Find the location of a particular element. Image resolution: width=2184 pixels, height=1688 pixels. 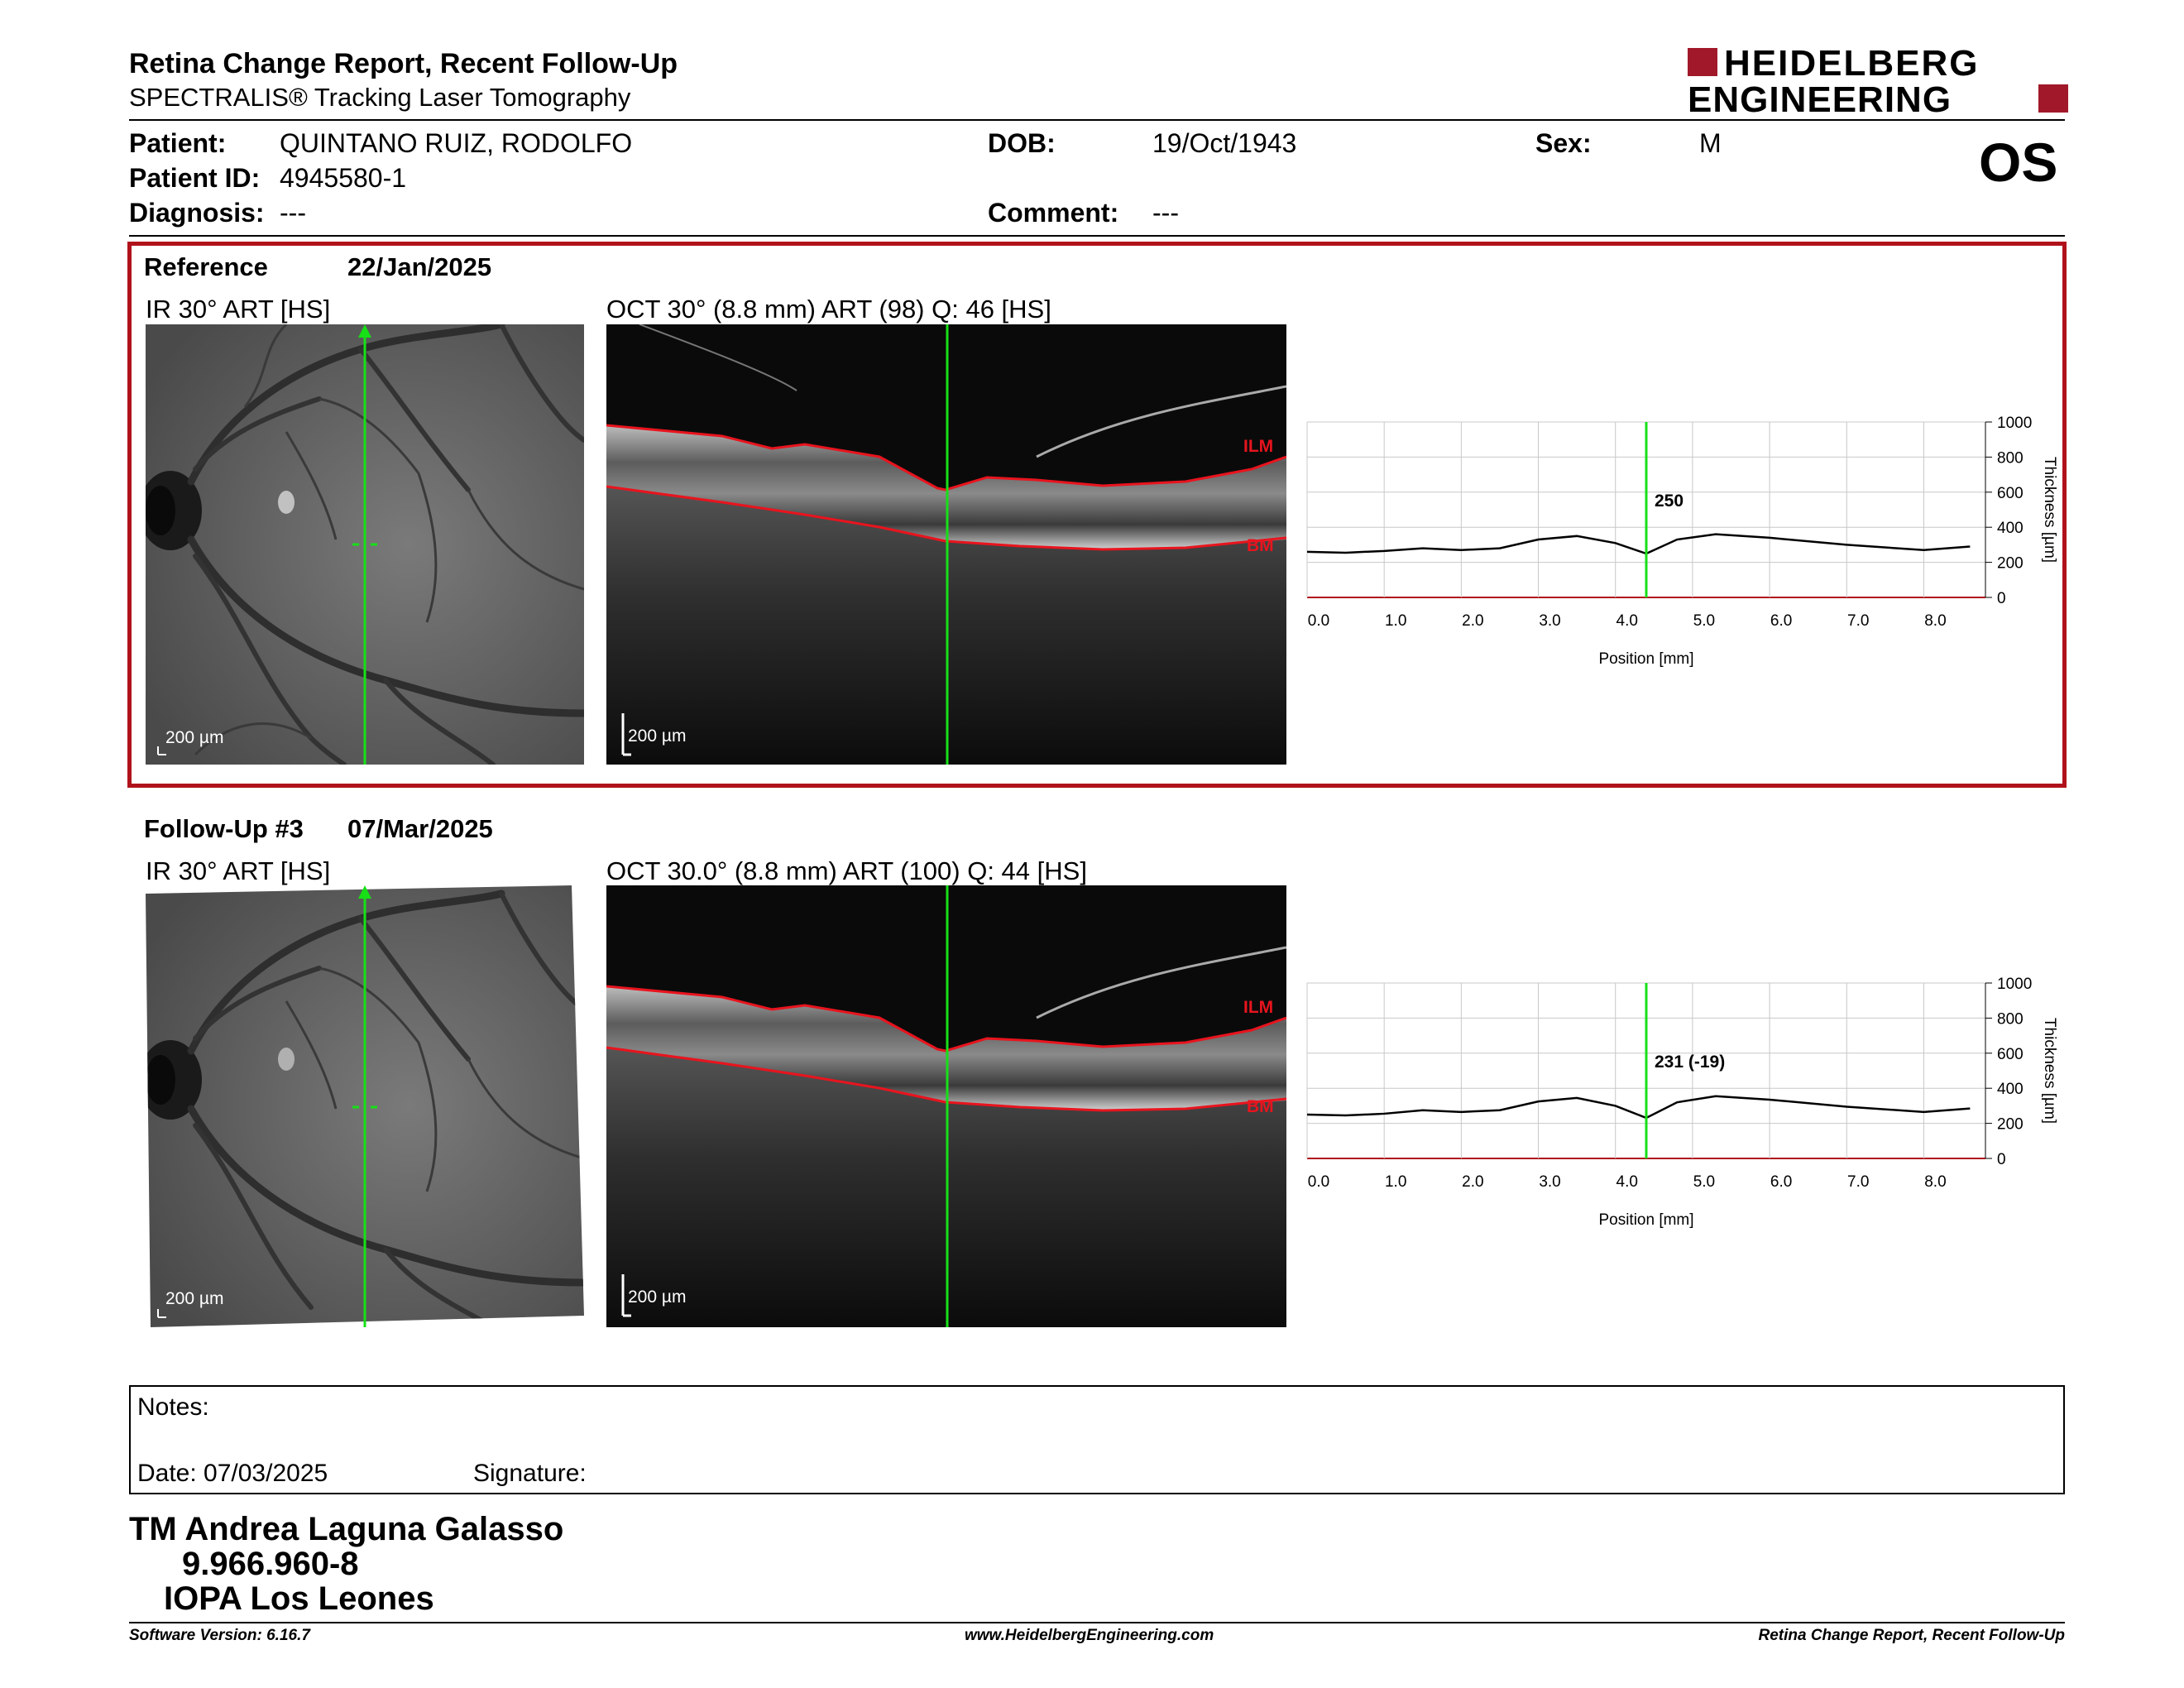

diagnosis-label: Diagnosis: is located at coordinates (197, 213).